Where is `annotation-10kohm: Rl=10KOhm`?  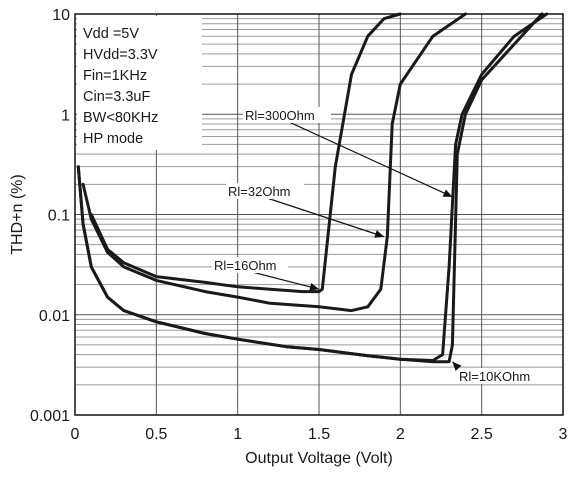
annotation-10kohm: Rl=10KOhm is located at coordinates (499, 372).